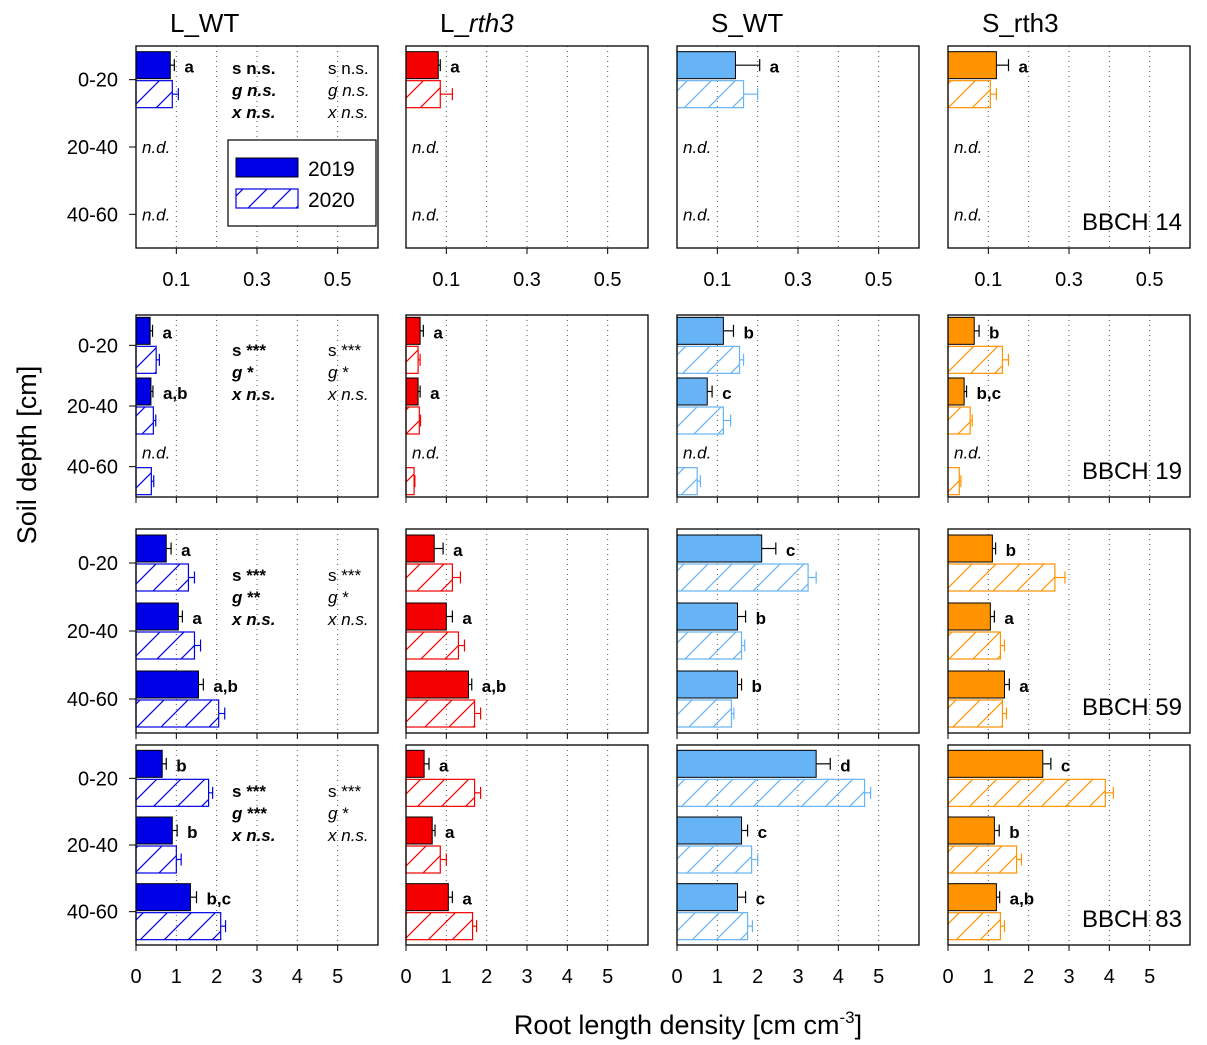 The image size is (1207, 1045). Describe the element at coordinates (1020, 23) in the screenshot. I see `column-title-text: S_rth3` at that location.